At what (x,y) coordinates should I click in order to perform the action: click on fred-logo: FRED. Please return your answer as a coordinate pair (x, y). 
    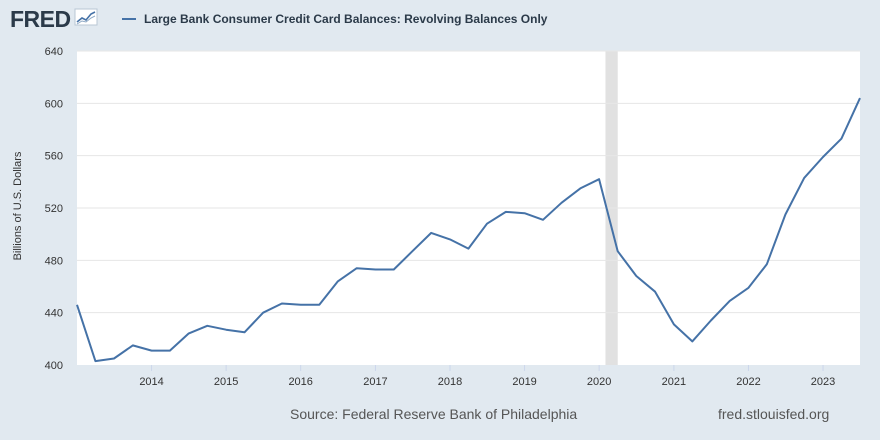
    Looking at the image, I should click on (54, 19).